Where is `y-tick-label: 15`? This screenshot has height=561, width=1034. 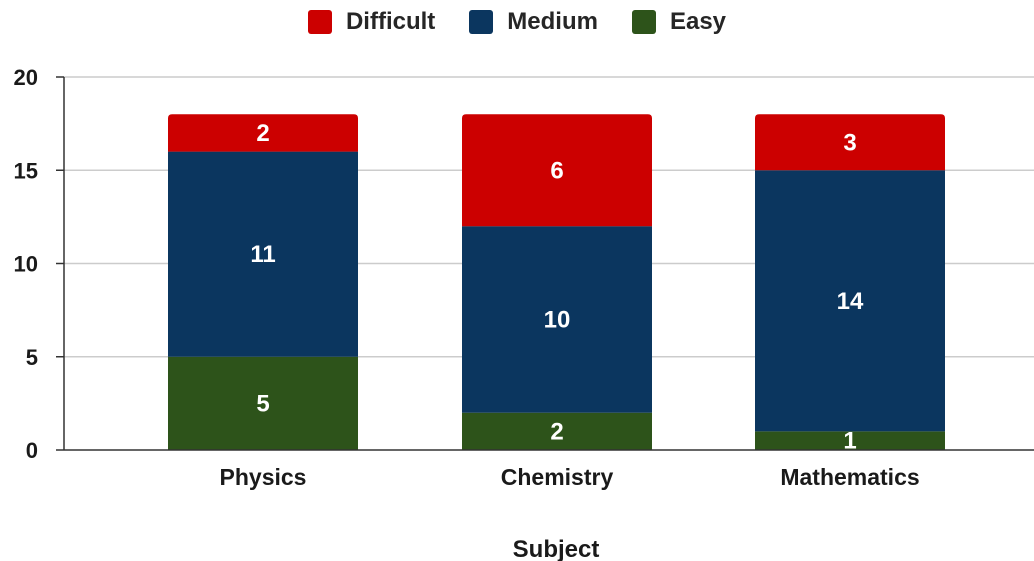
y-tick-label: 15 is located at coordinates (26, 170).